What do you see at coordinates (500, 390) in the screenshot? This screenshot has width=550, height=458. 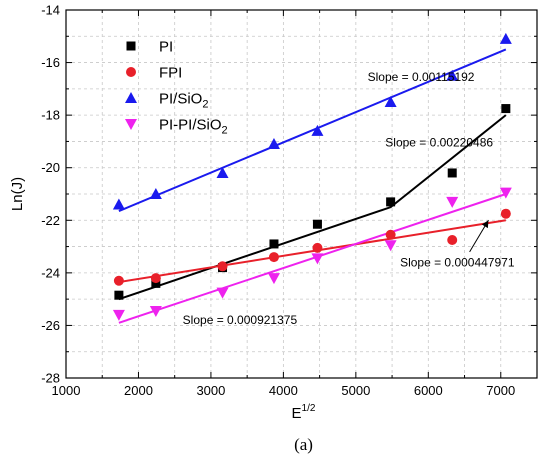 I see `x-tick-label: 7000` at bounding box center [500, 390].